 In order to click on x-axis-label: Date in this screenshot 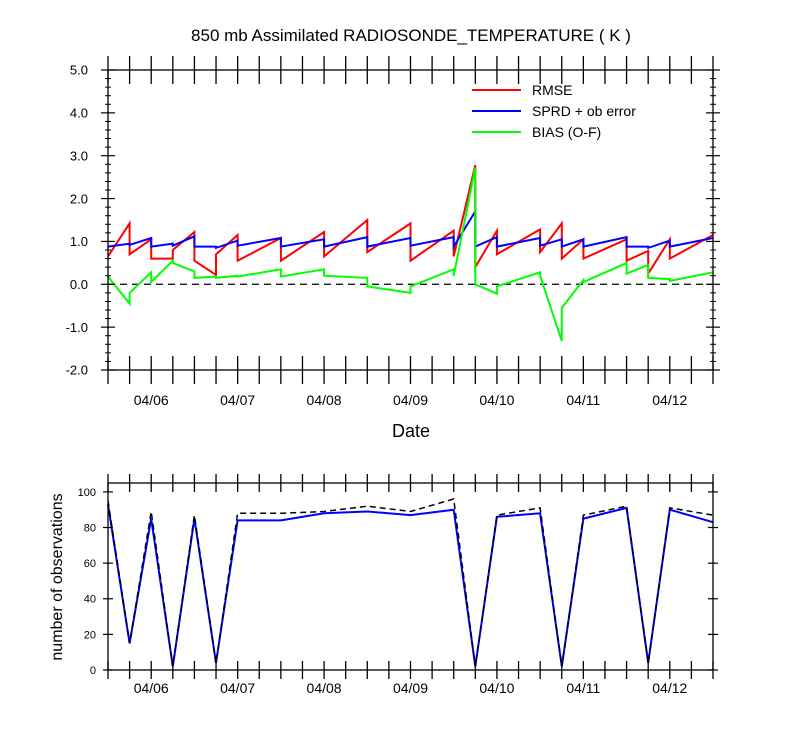, I will do `click(411, 431)`.